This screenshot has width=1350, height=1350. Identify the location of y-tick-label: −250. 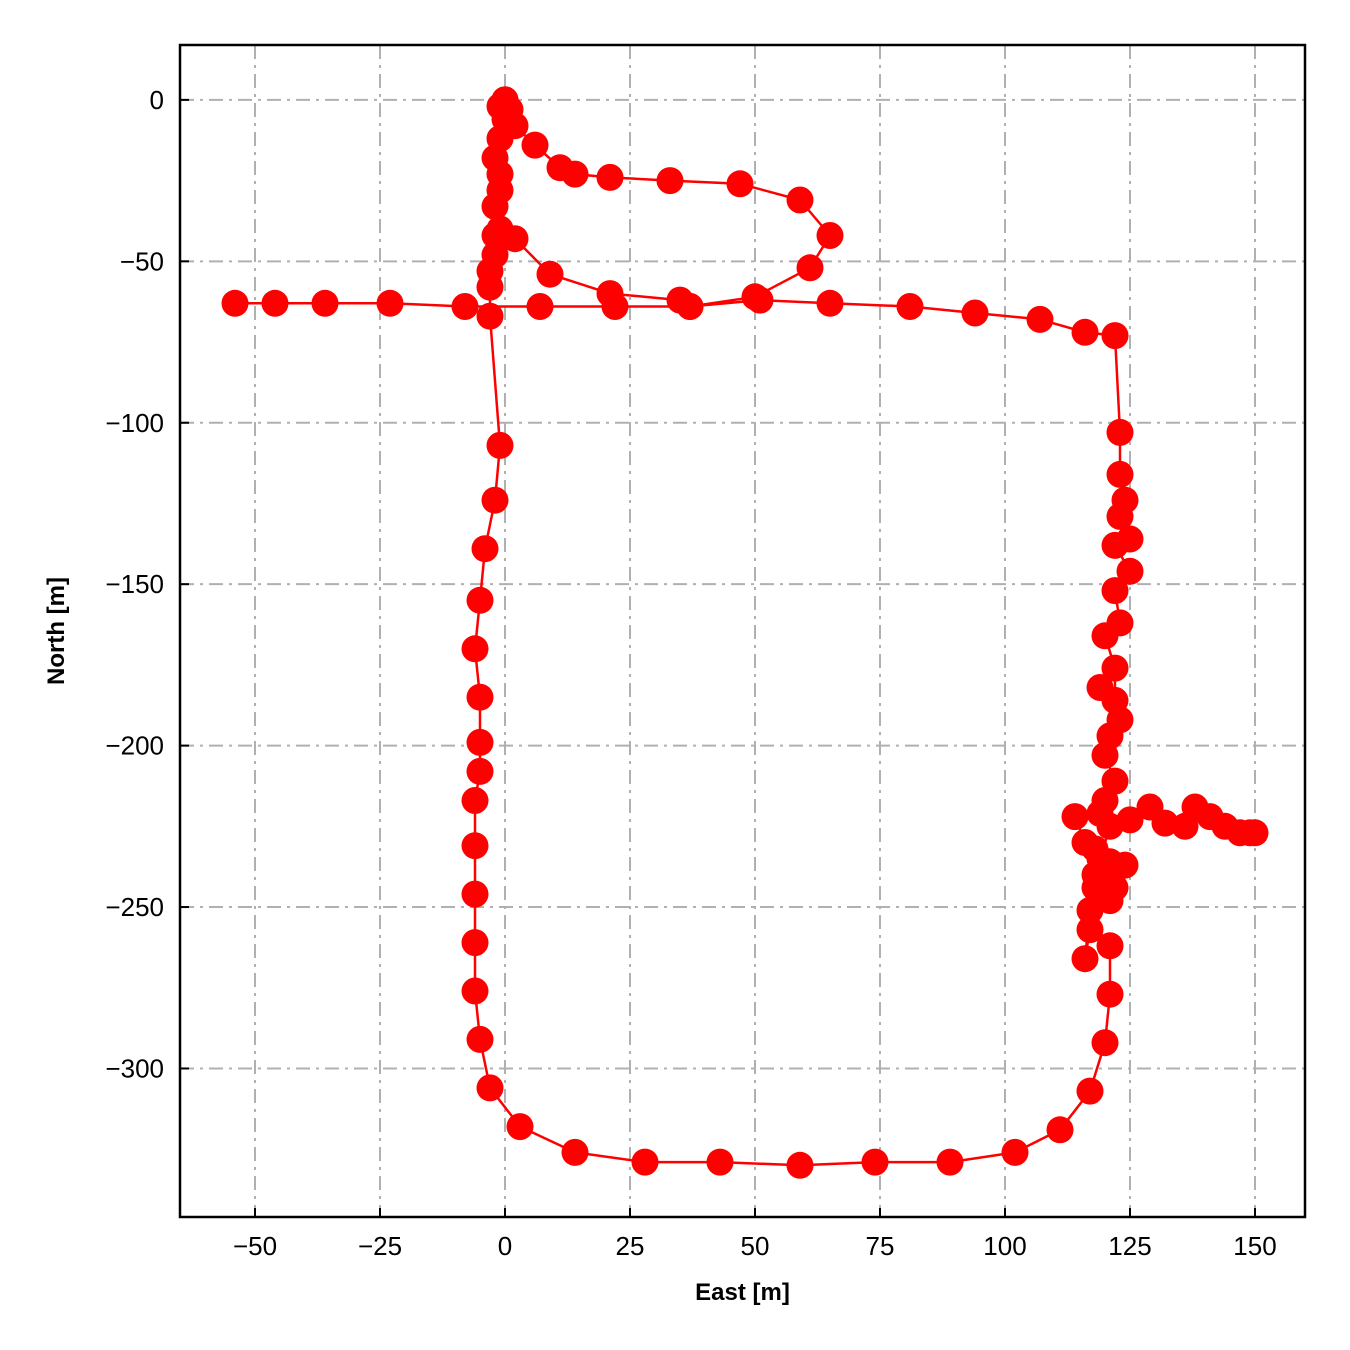
(134, 907).